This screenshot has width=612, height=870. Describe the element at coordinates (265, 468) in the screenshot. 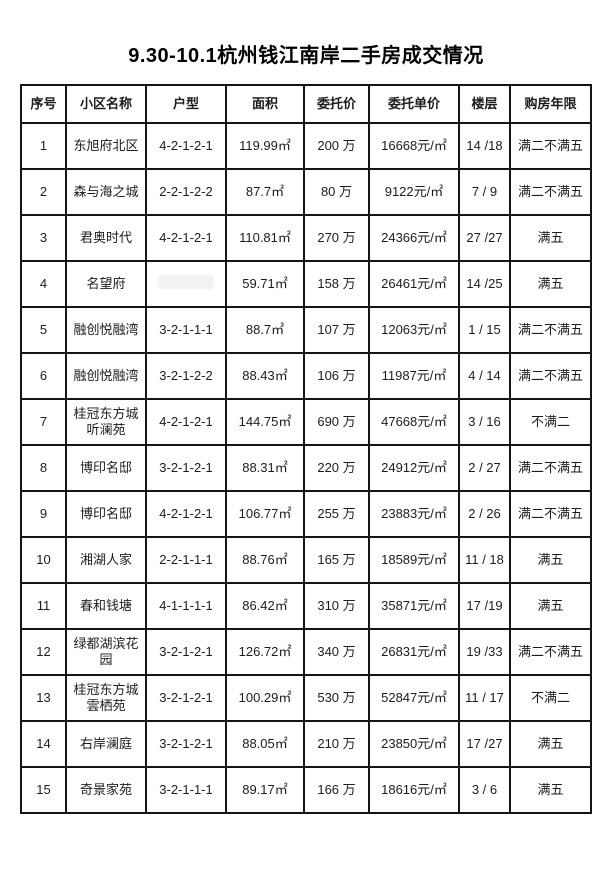

I see `table-cell: 88.31㎡` at that location.